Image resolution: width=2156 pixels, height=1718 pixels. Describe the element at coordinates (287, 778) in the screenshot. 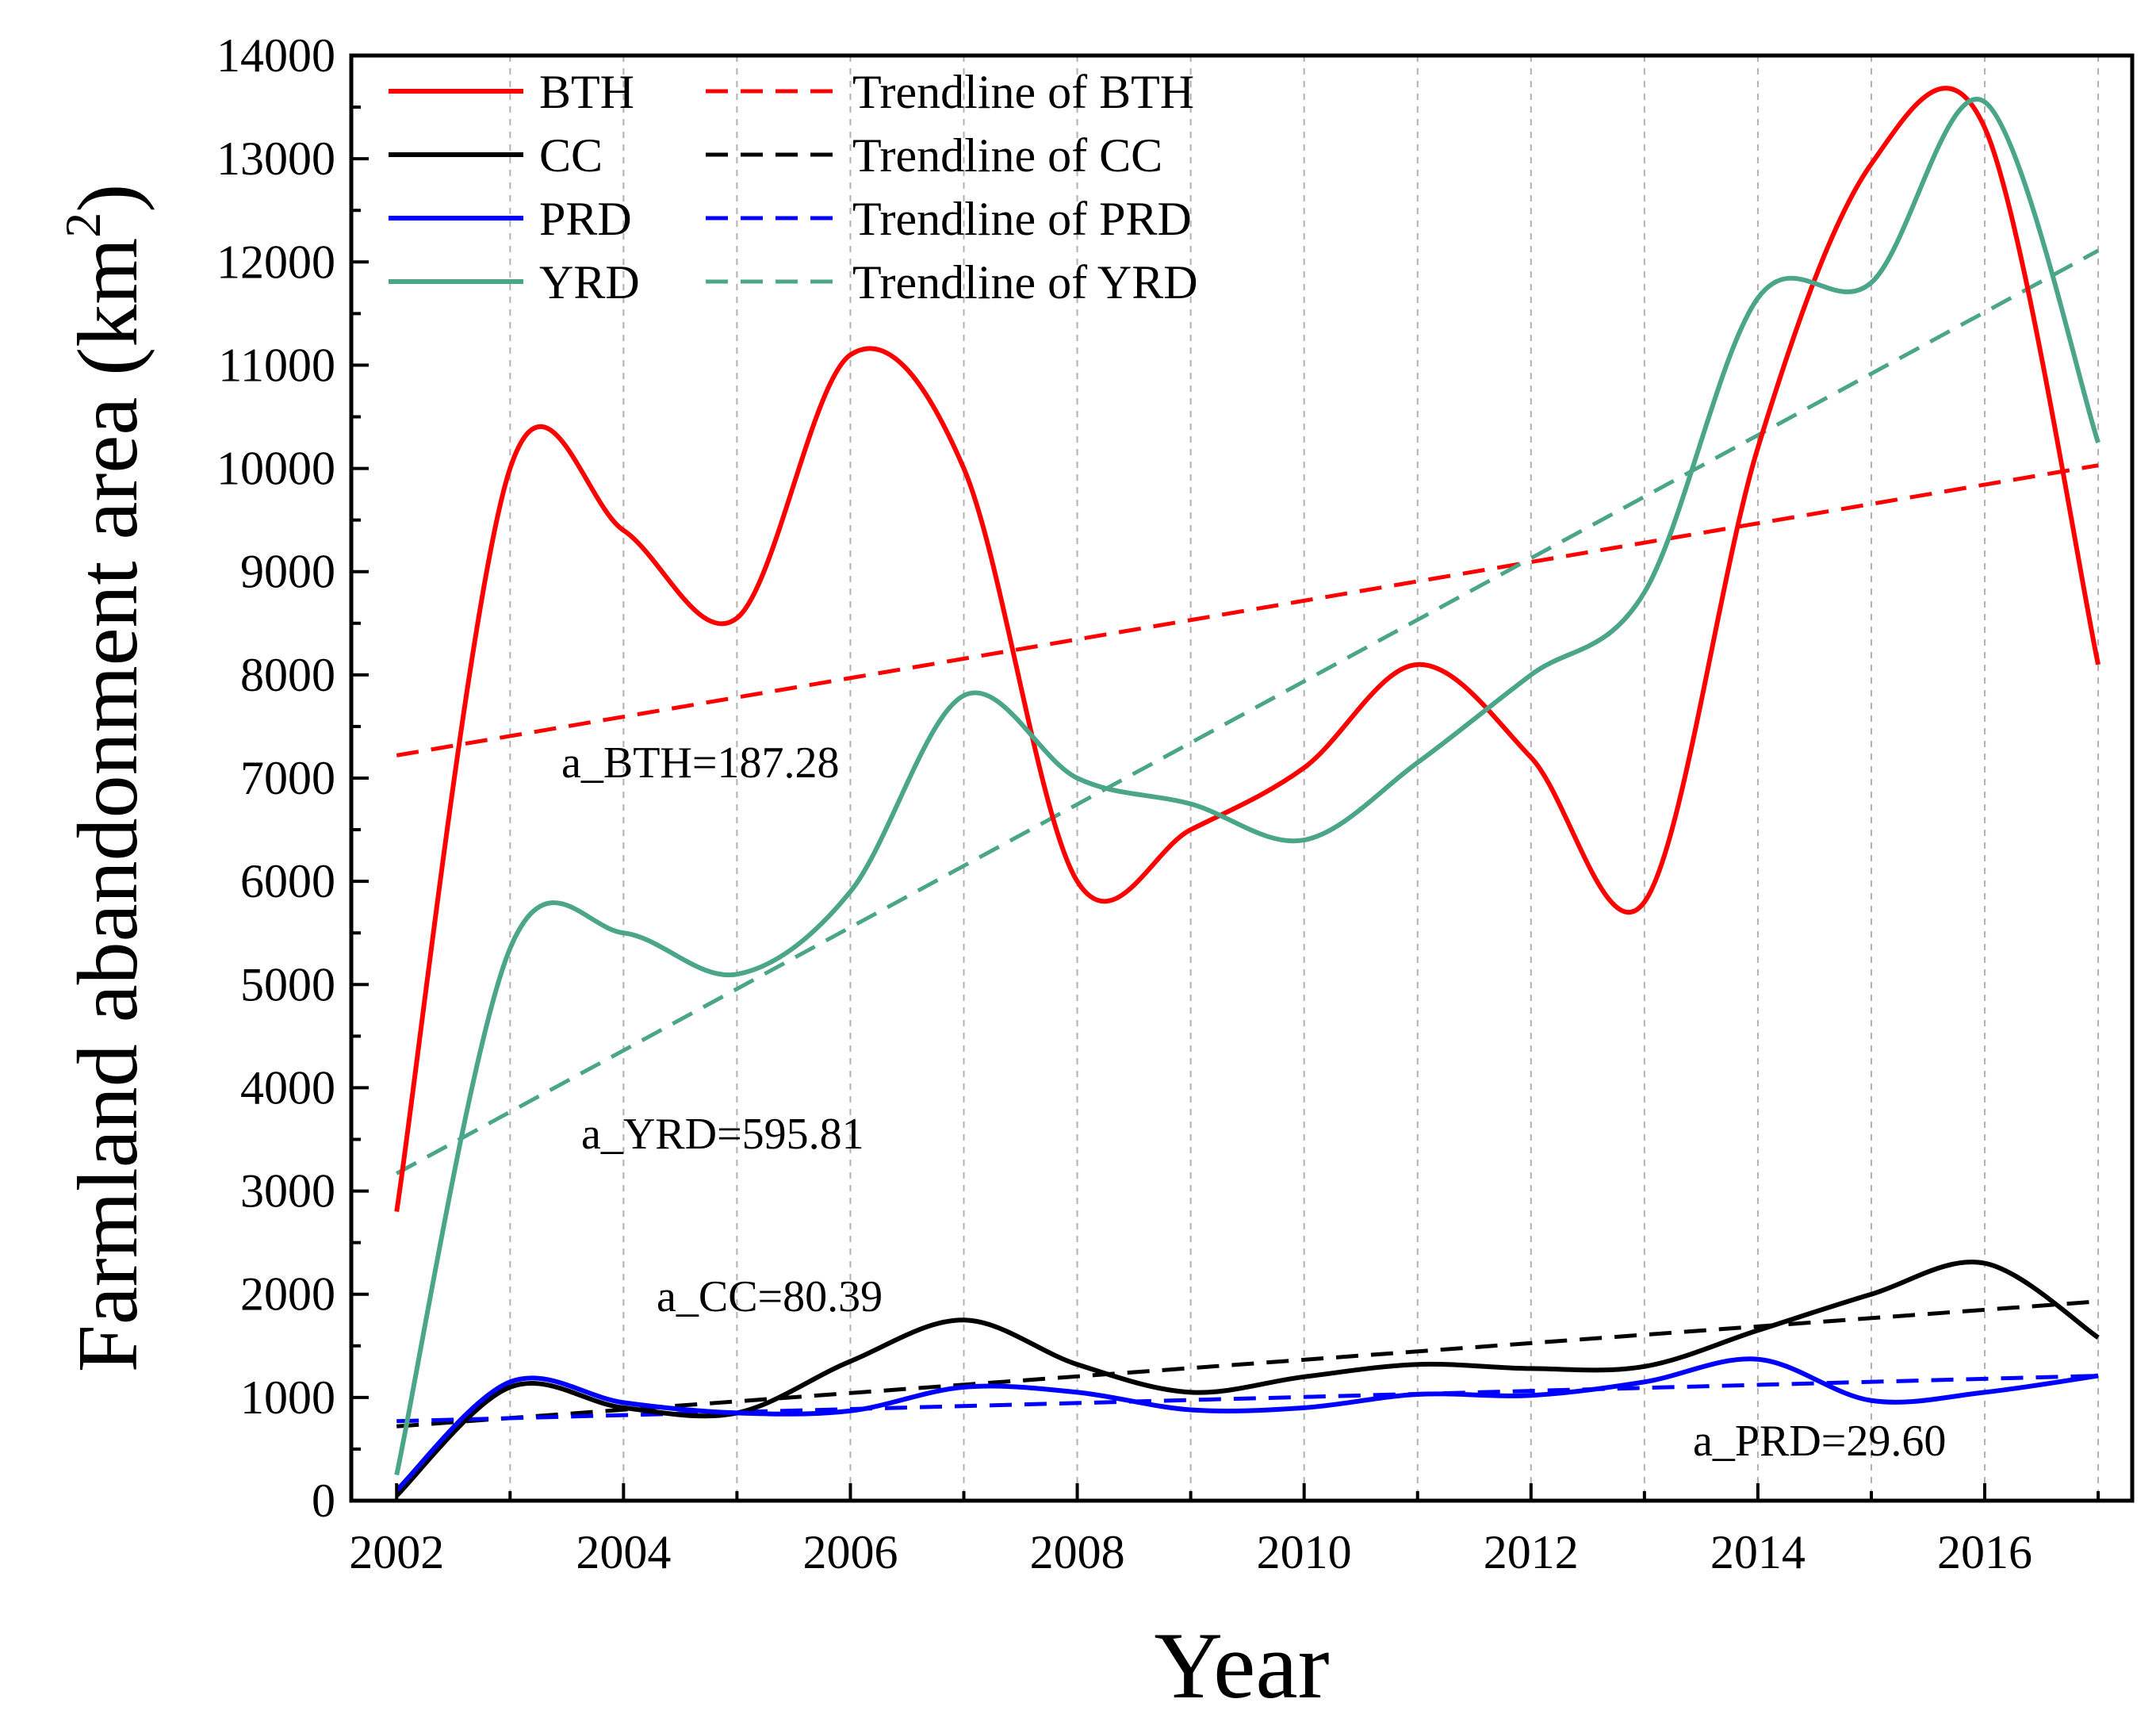

I see `y-tick-label: 7000` at that location.